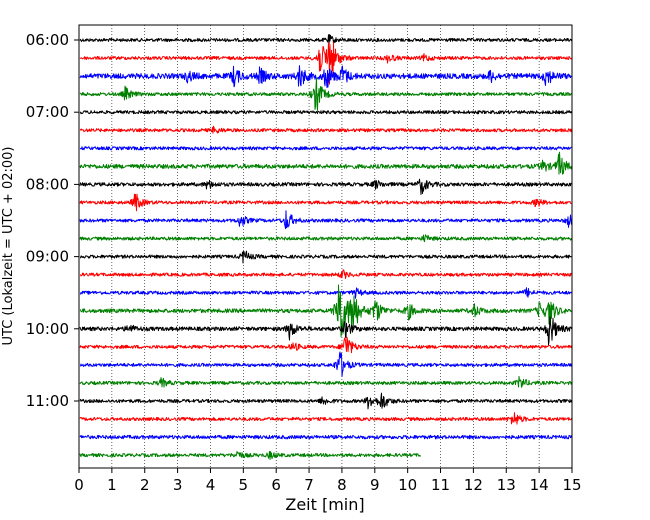  I want to click on x-tick-label-7: 7, so click(309, 485).